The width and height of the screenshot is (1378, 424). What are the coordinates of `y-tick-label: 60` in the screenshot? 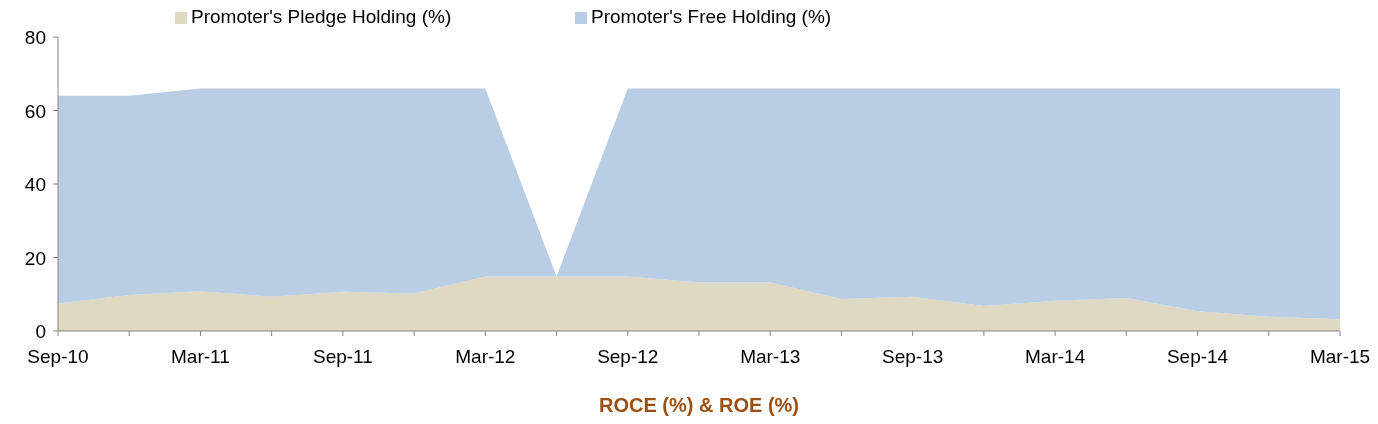 It's located at (35, 111).